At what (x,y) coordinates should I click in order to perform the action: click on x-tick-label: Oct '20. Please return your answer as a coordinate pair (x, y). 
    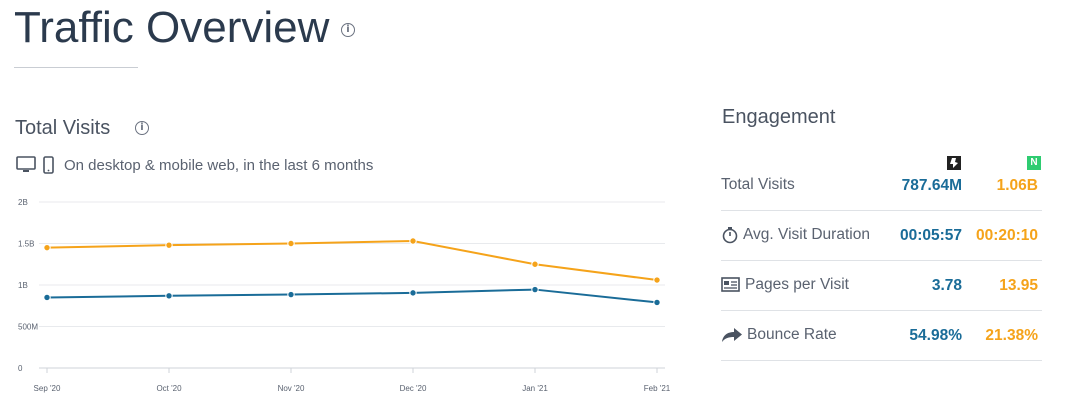
    Looking at the image, I should click on (169, 388).